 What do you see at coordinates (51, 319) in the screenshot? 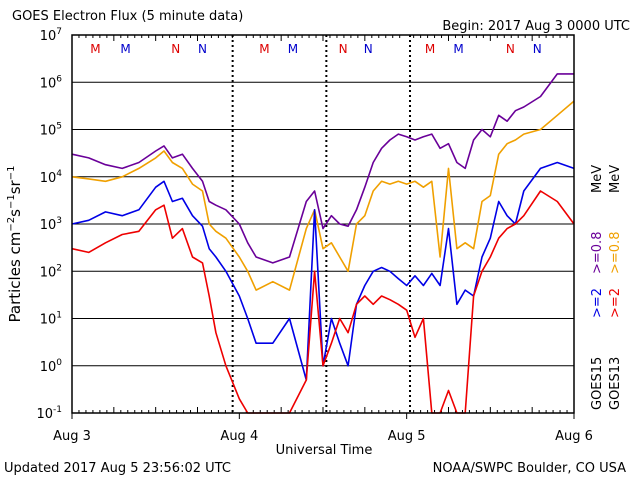
I see `y-tick-label: 10¹` at bounding box center [51, 319].